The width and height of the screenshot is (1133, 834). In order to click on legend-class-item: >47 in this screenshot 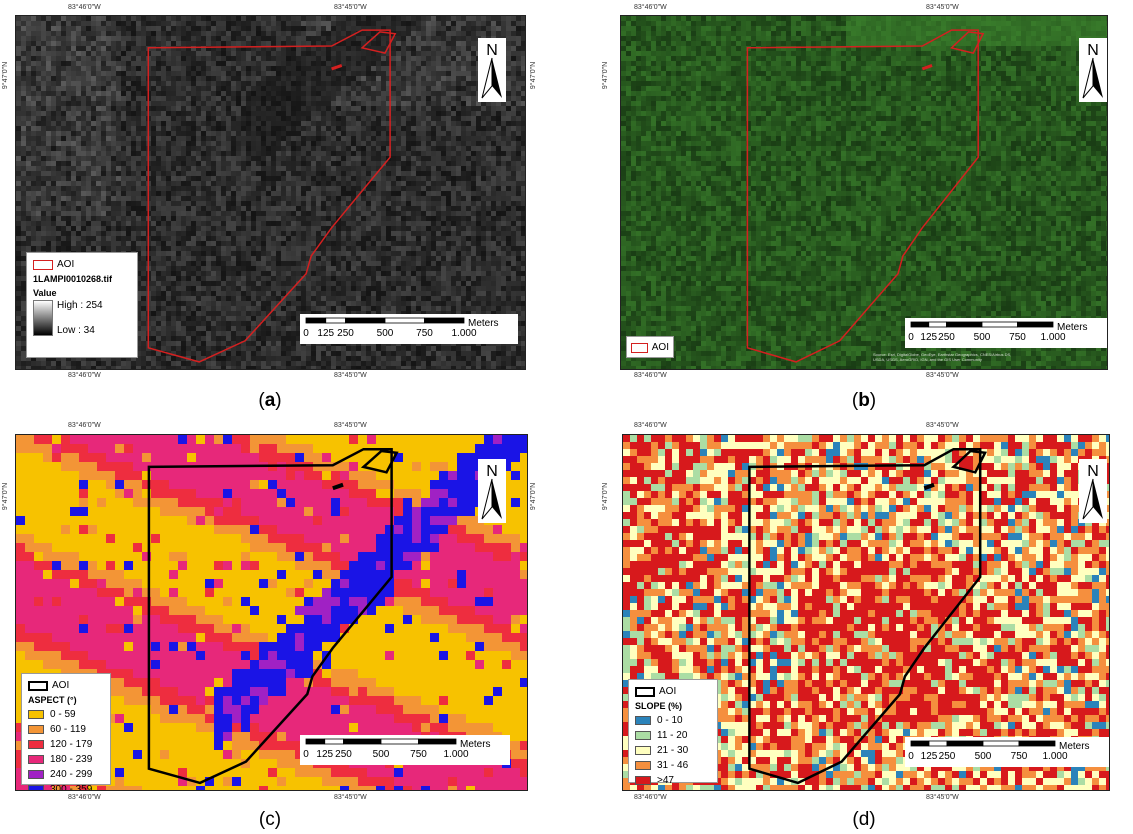, I will do `click(673, 780)`.